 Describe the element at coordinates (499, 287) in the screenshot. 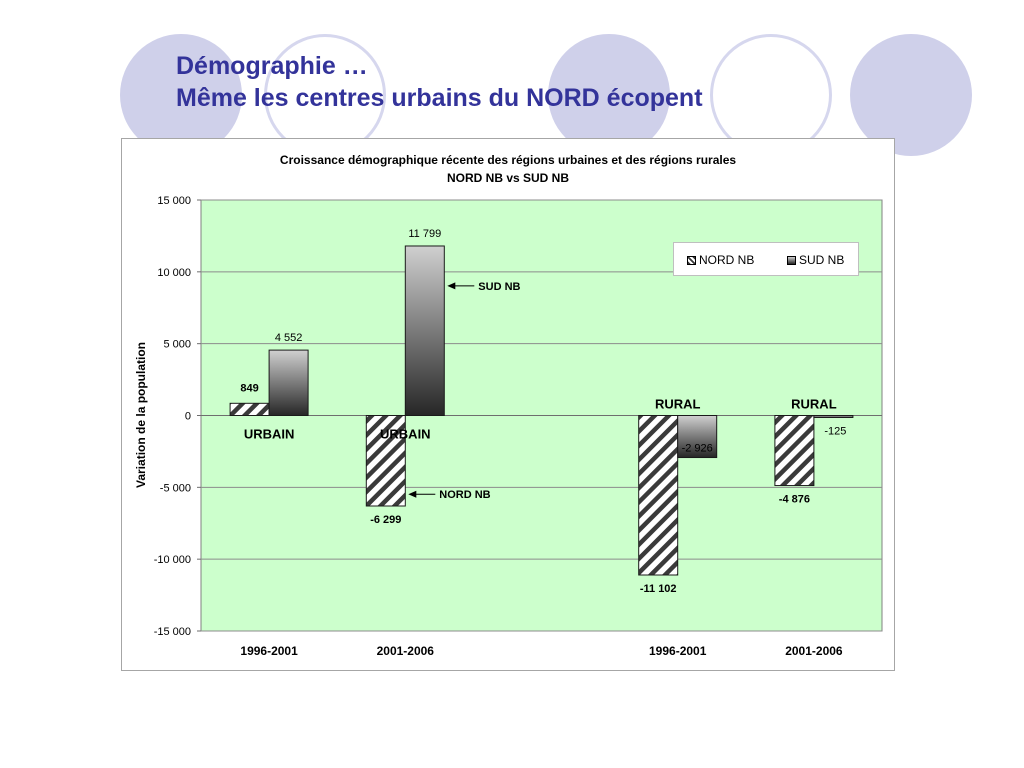

I see `annotation-label: SUD NB` at that location.